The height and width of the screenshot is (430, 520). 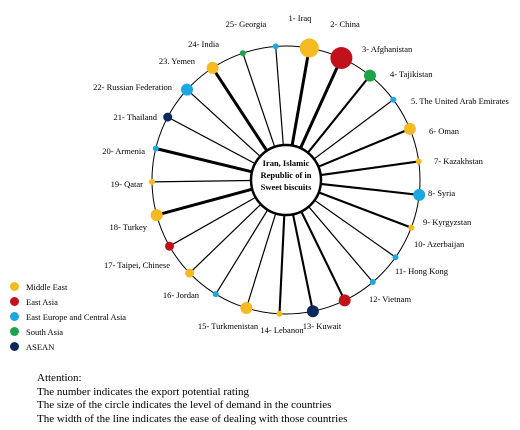 I want to click on country-label: 19- Qatar, so click(x=127, y=184).